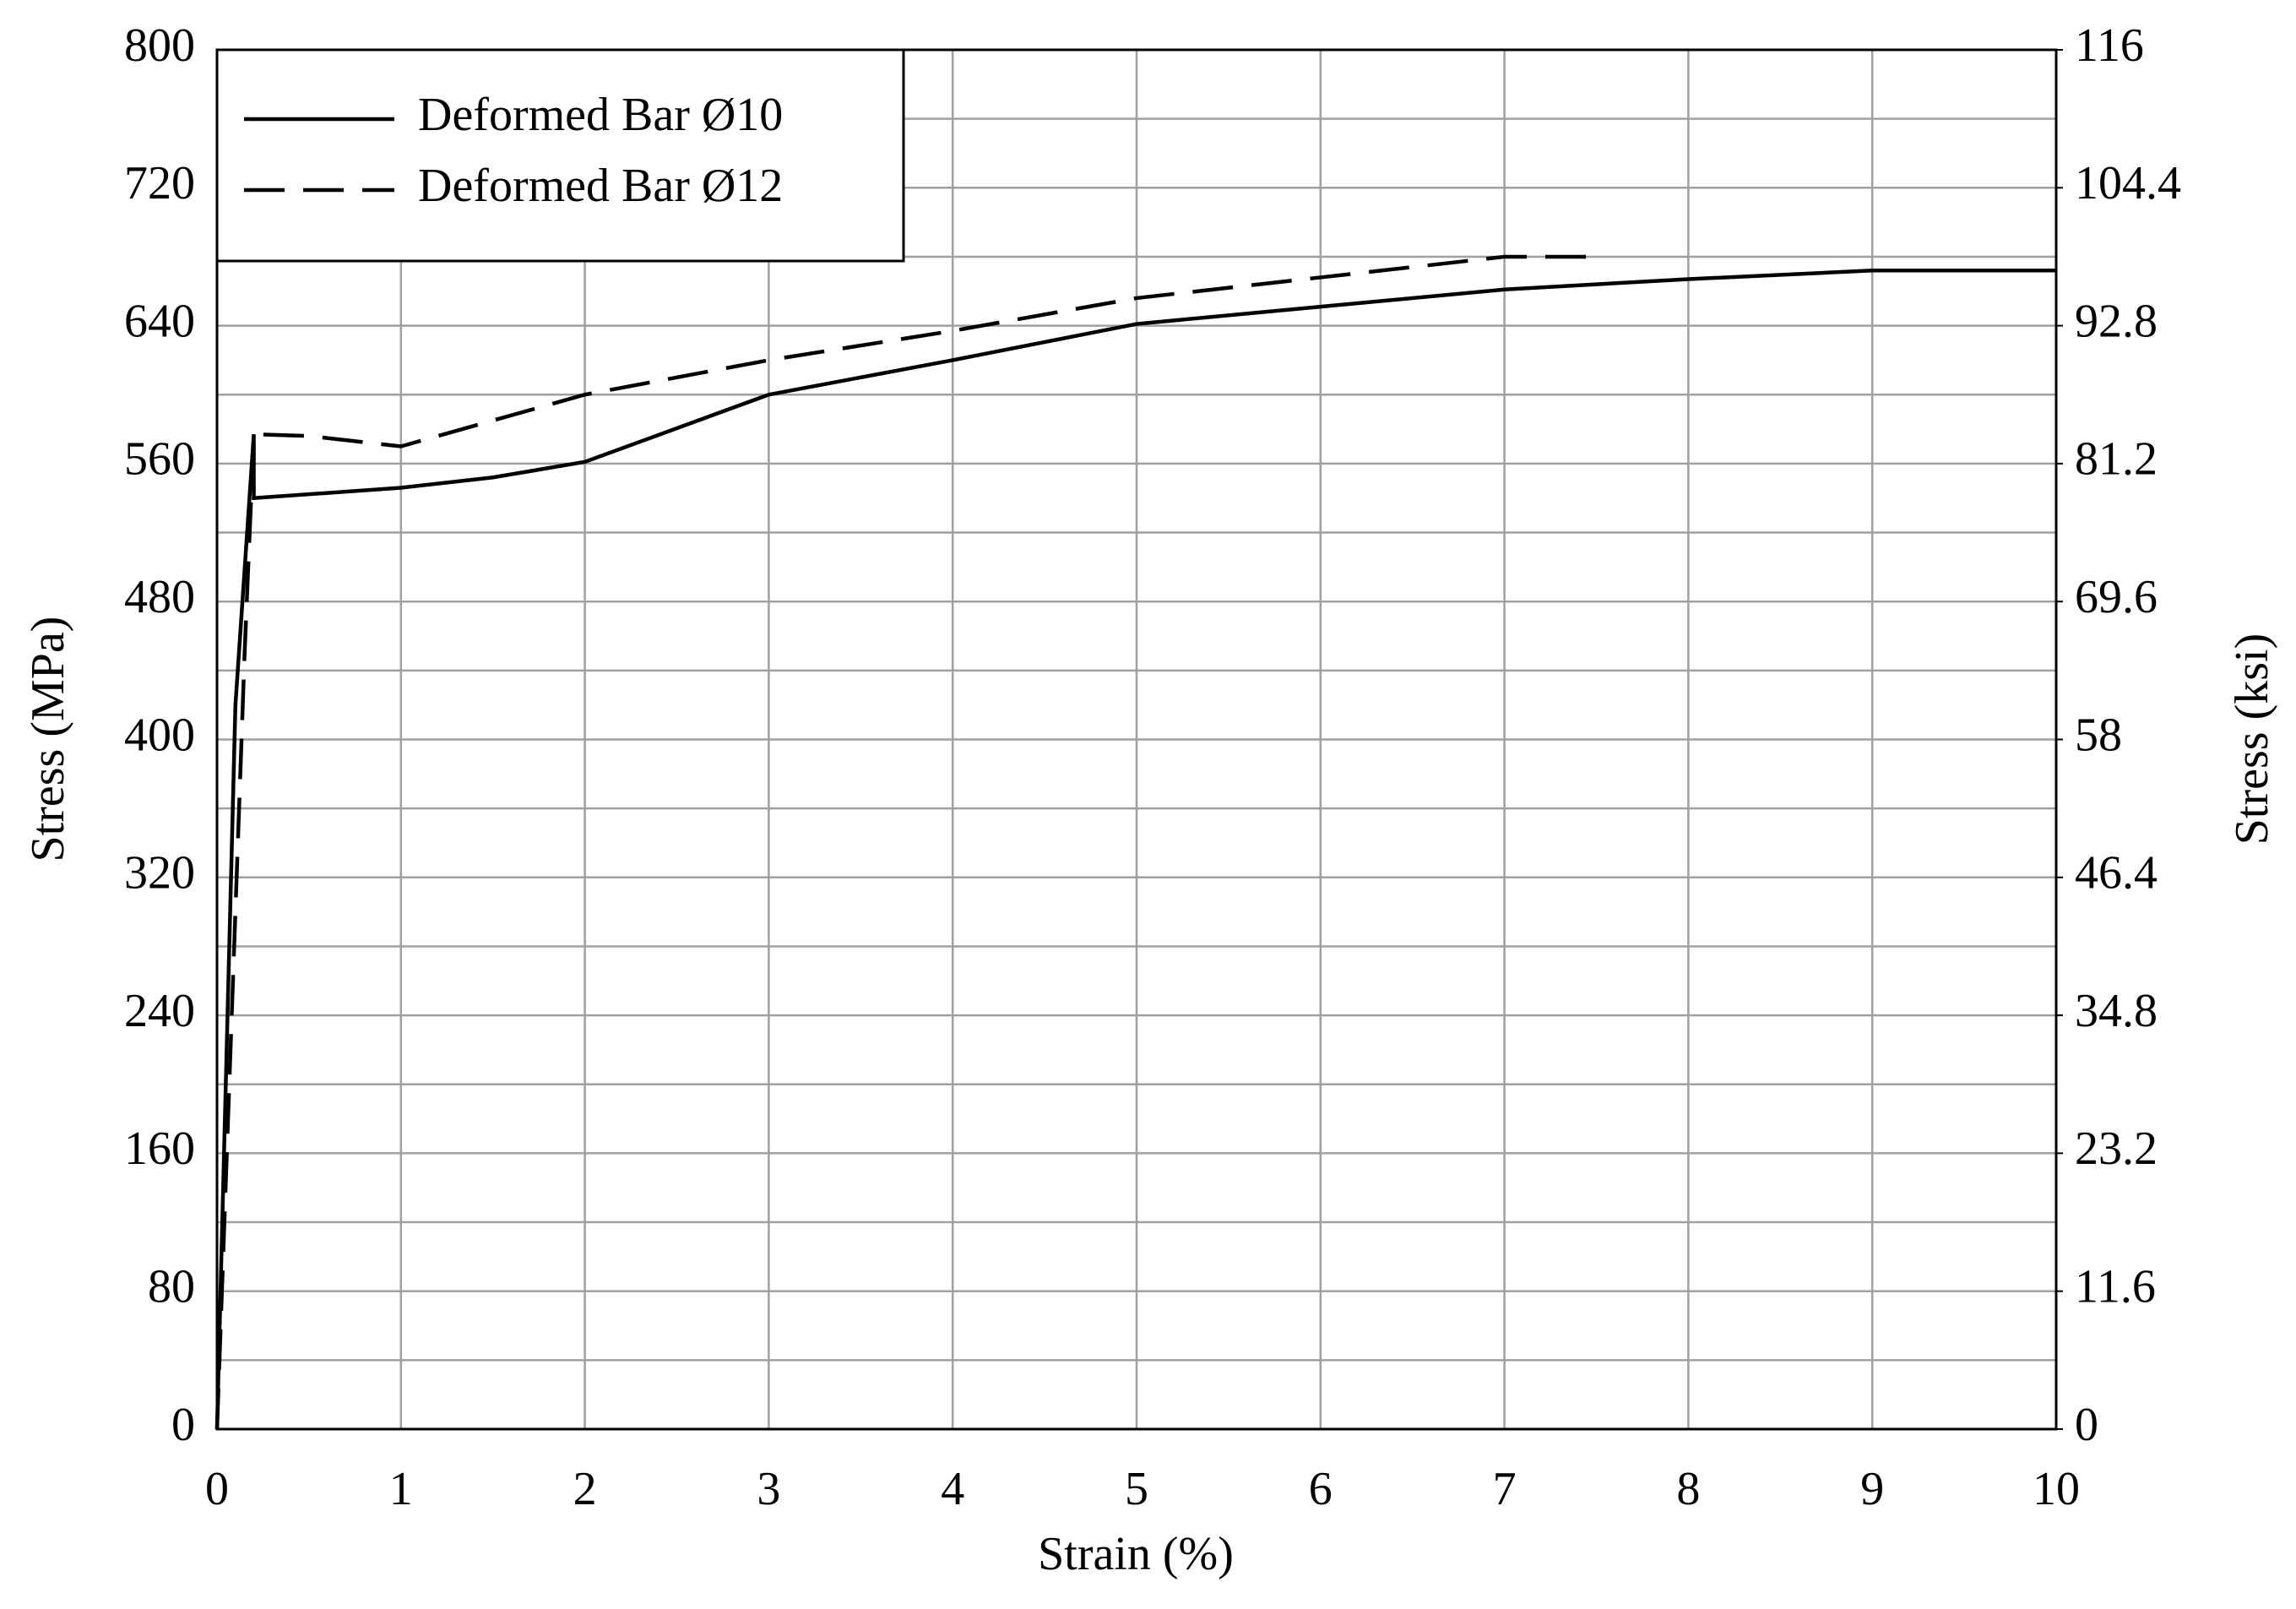  I want to click on y-axis-label: Stress (MPa), so click(48, 739).